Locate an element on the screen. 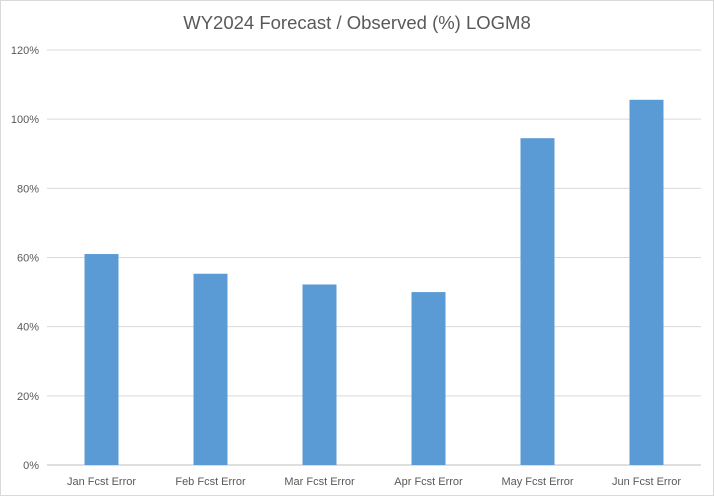 The height and width of the screenshot is (496, 714). y-tick-label: 80% is located at coordinates (28, 189).